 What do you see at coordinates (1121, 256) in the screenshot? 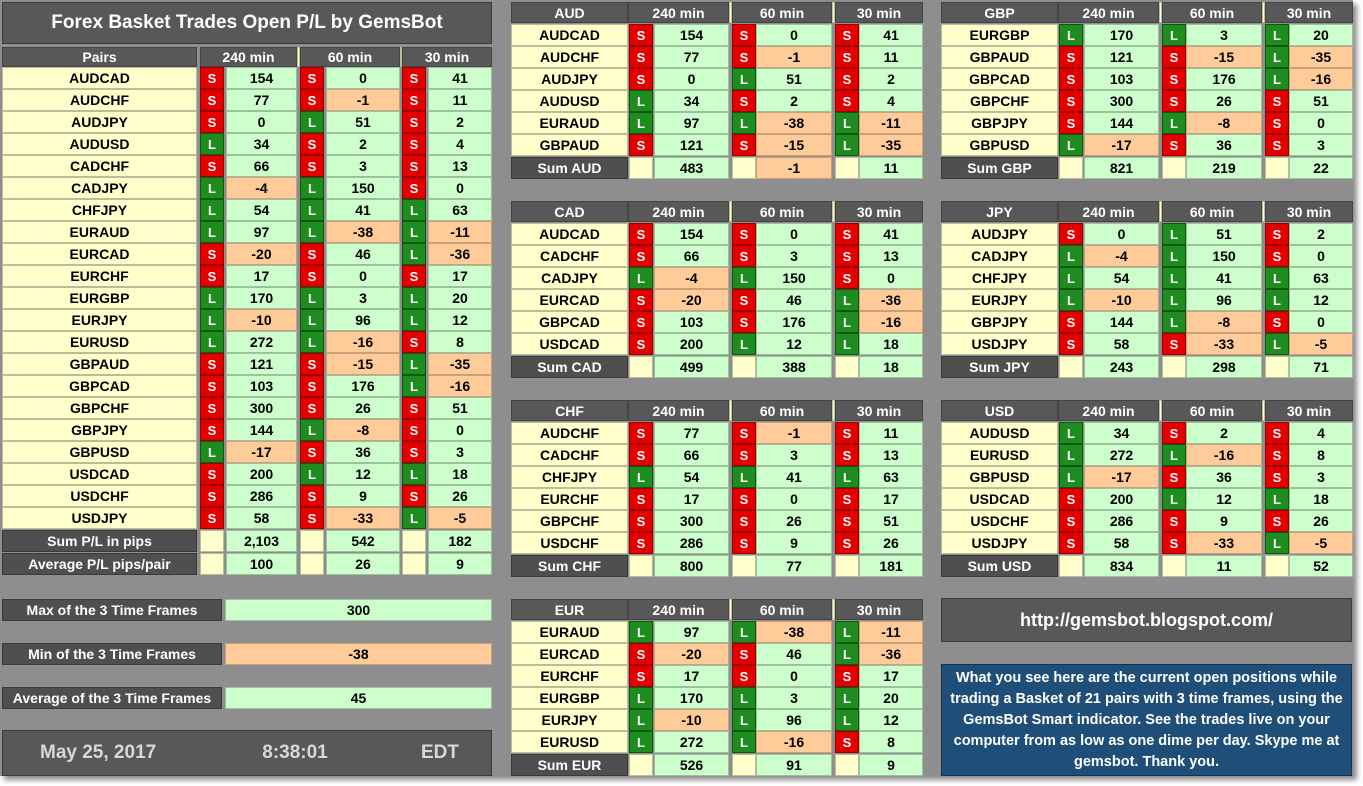
I see `pl-value: -4` at bounding box center [1121, 256].